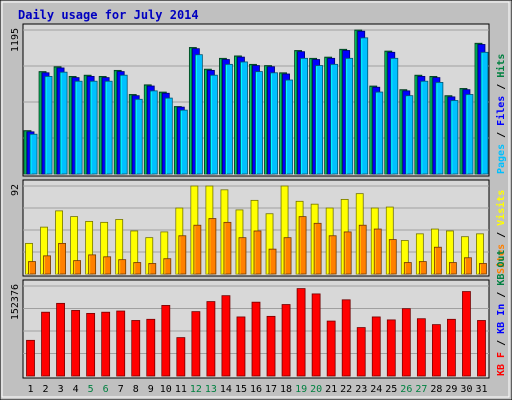  What do you see at coordinates (501, 259) in the screenshot?
I see `legend-entry: Sites` at bounding box center [501, 259].